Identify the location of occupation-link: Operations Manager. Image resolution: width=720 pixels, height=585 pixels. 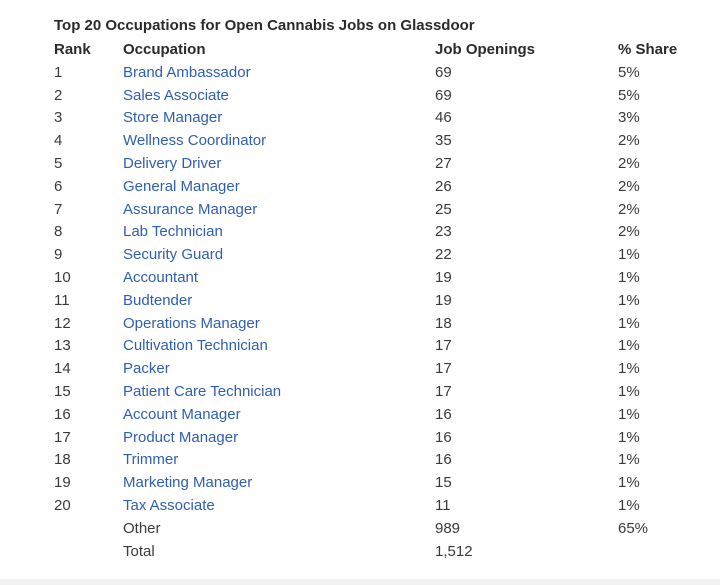
(191, 323).